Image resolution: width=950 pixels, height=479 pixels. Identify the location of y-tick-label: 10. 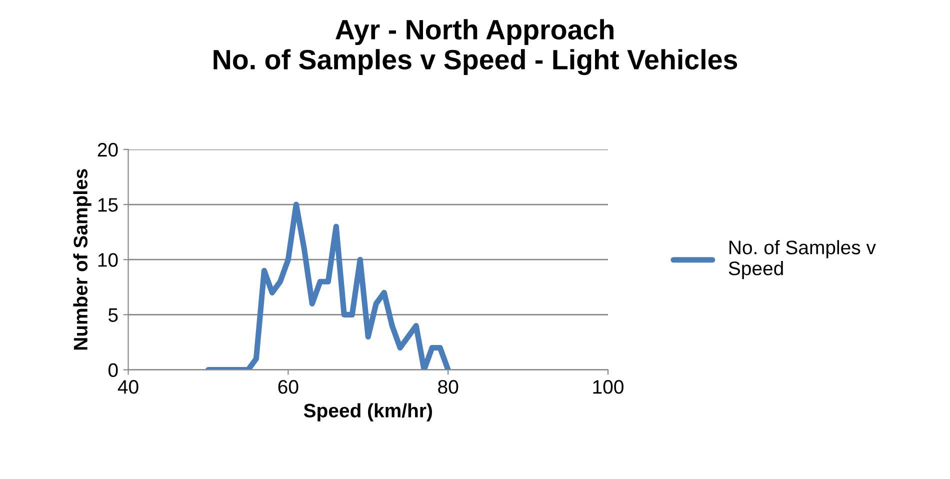
(108, 260).